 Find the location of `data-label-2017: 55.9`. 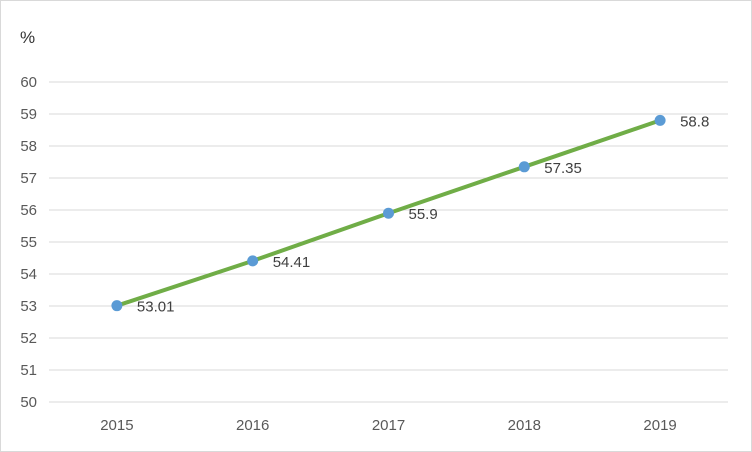

data-label-2017: 55.9 is located at coordinates (423, 214).